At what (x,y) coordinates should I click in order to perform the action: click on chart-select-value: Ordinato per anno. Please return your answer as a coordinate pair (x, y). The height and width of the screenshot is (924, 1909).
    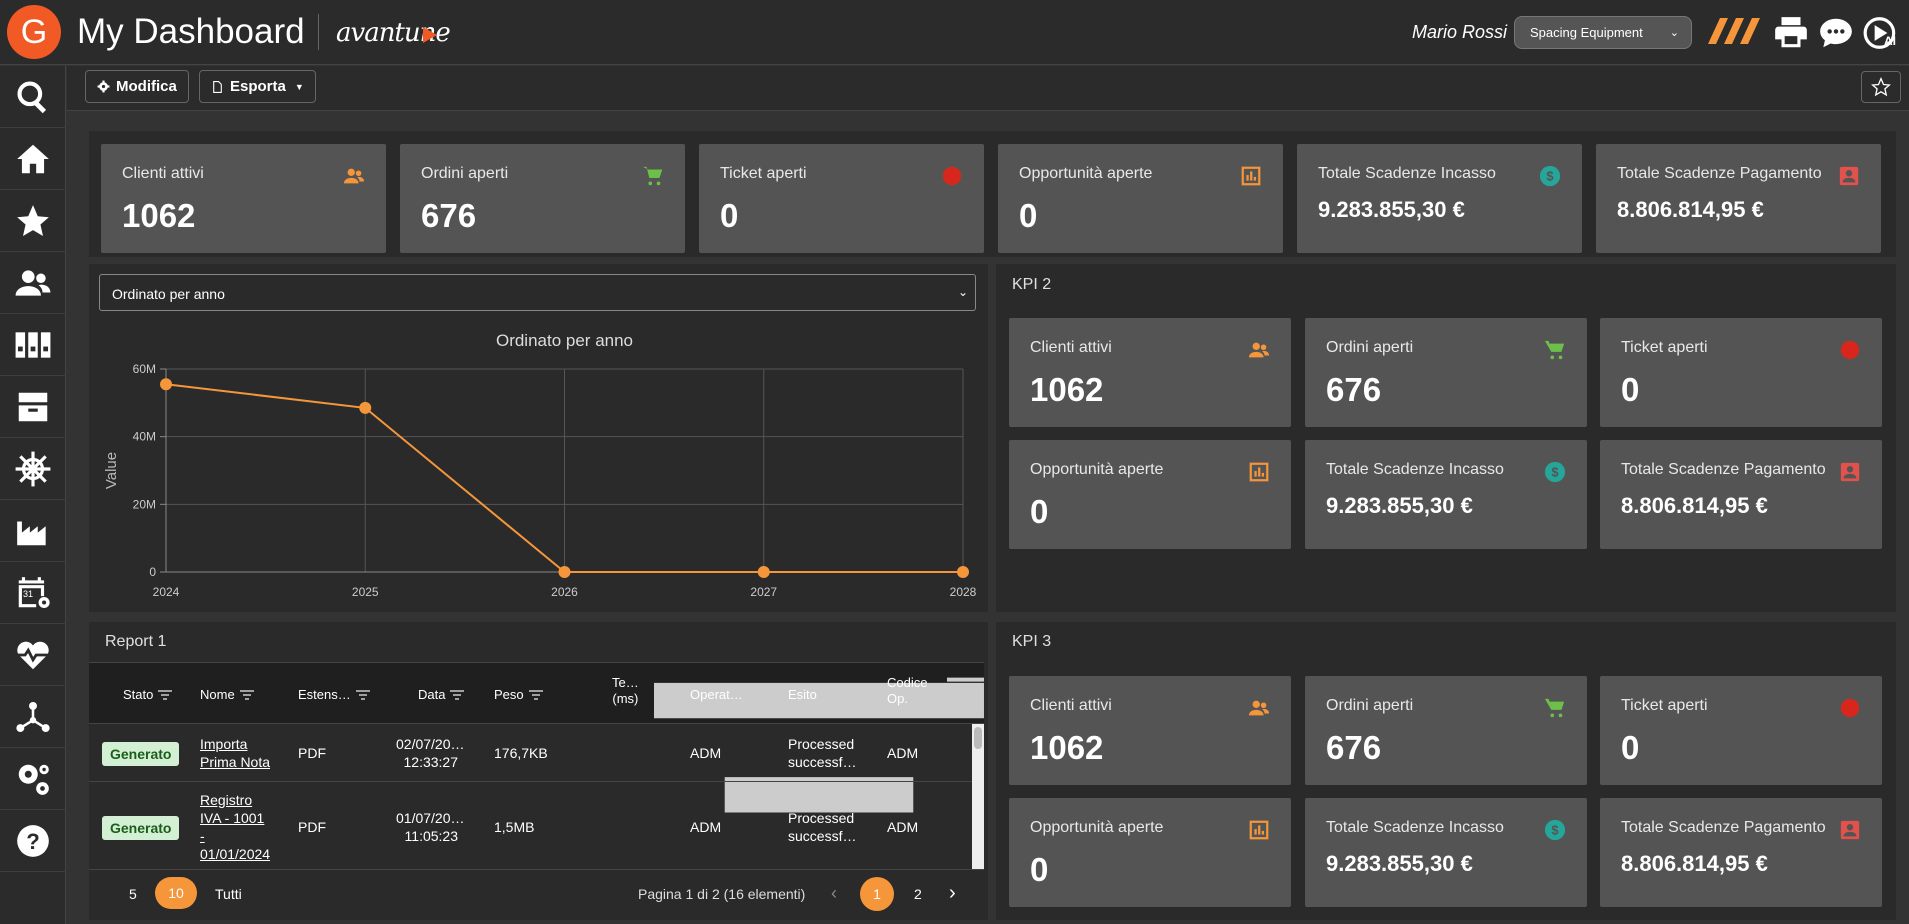
    Looking at the image, I should click on (168, 294).